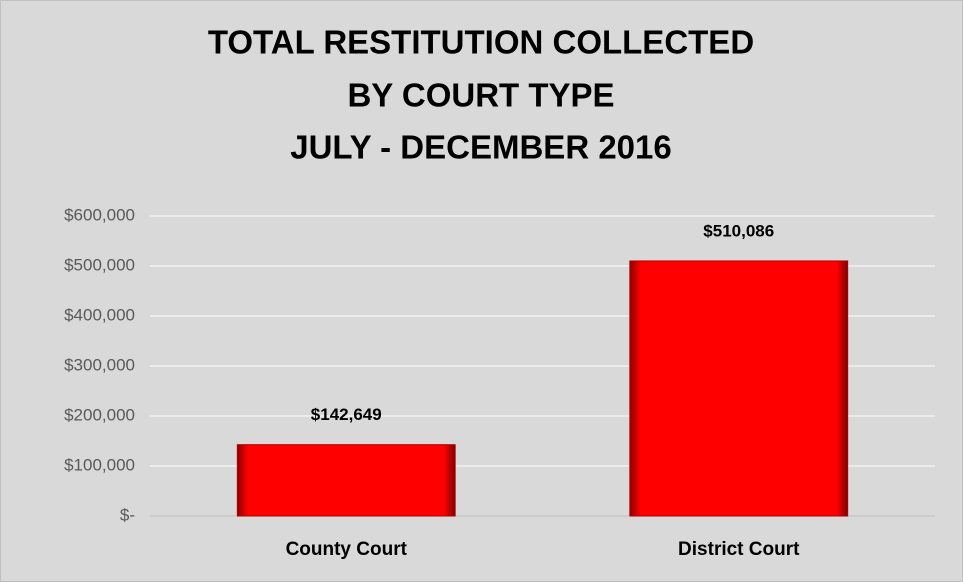 This screenshot has width=963, height=582. Describe the element at coordinates (481, 42) in the screenshot. I see `chart-title: TOTAL RESTITUTION COLLECTED` at that location.